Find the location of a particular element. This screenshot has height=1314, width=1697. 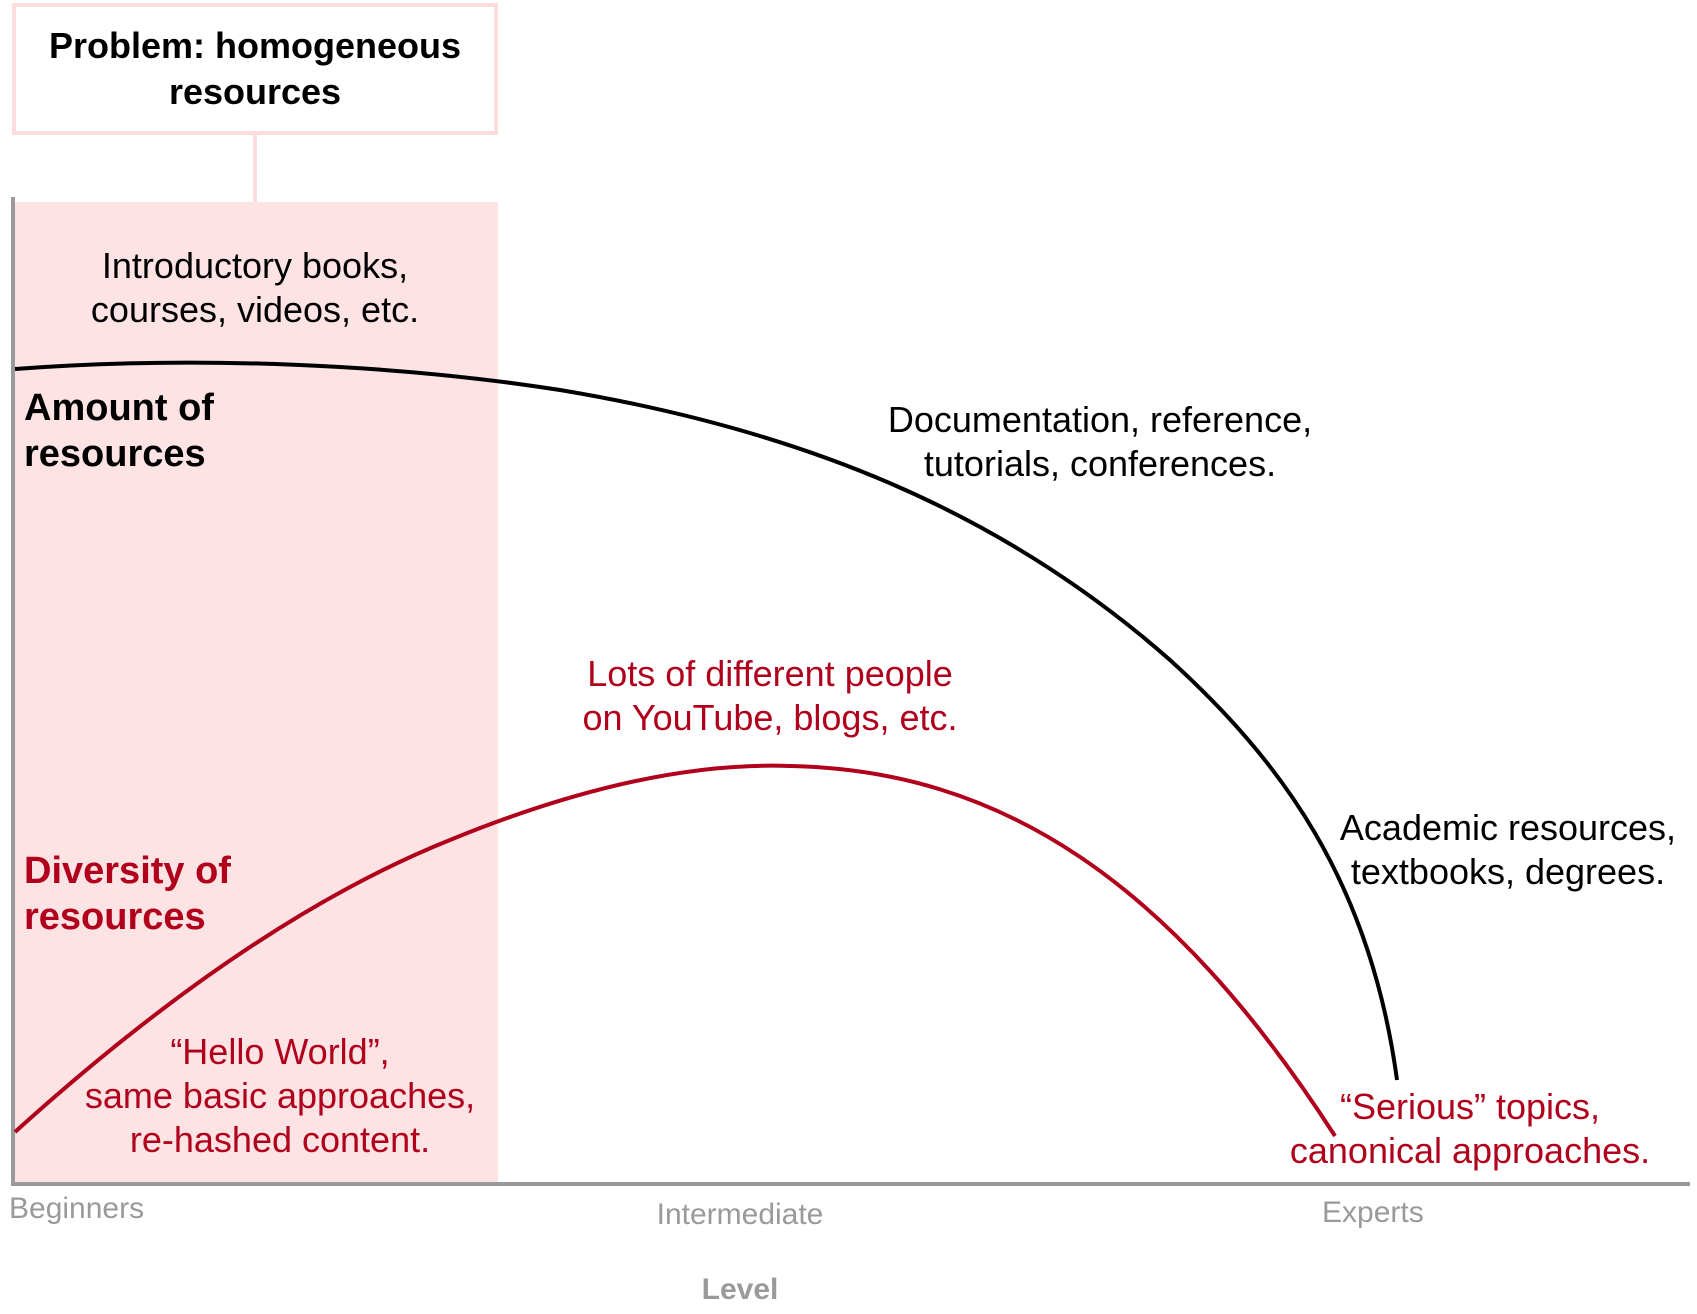

hello-world-annotation-line-3: re-hashed content. is located at coordinates (280, 1139).